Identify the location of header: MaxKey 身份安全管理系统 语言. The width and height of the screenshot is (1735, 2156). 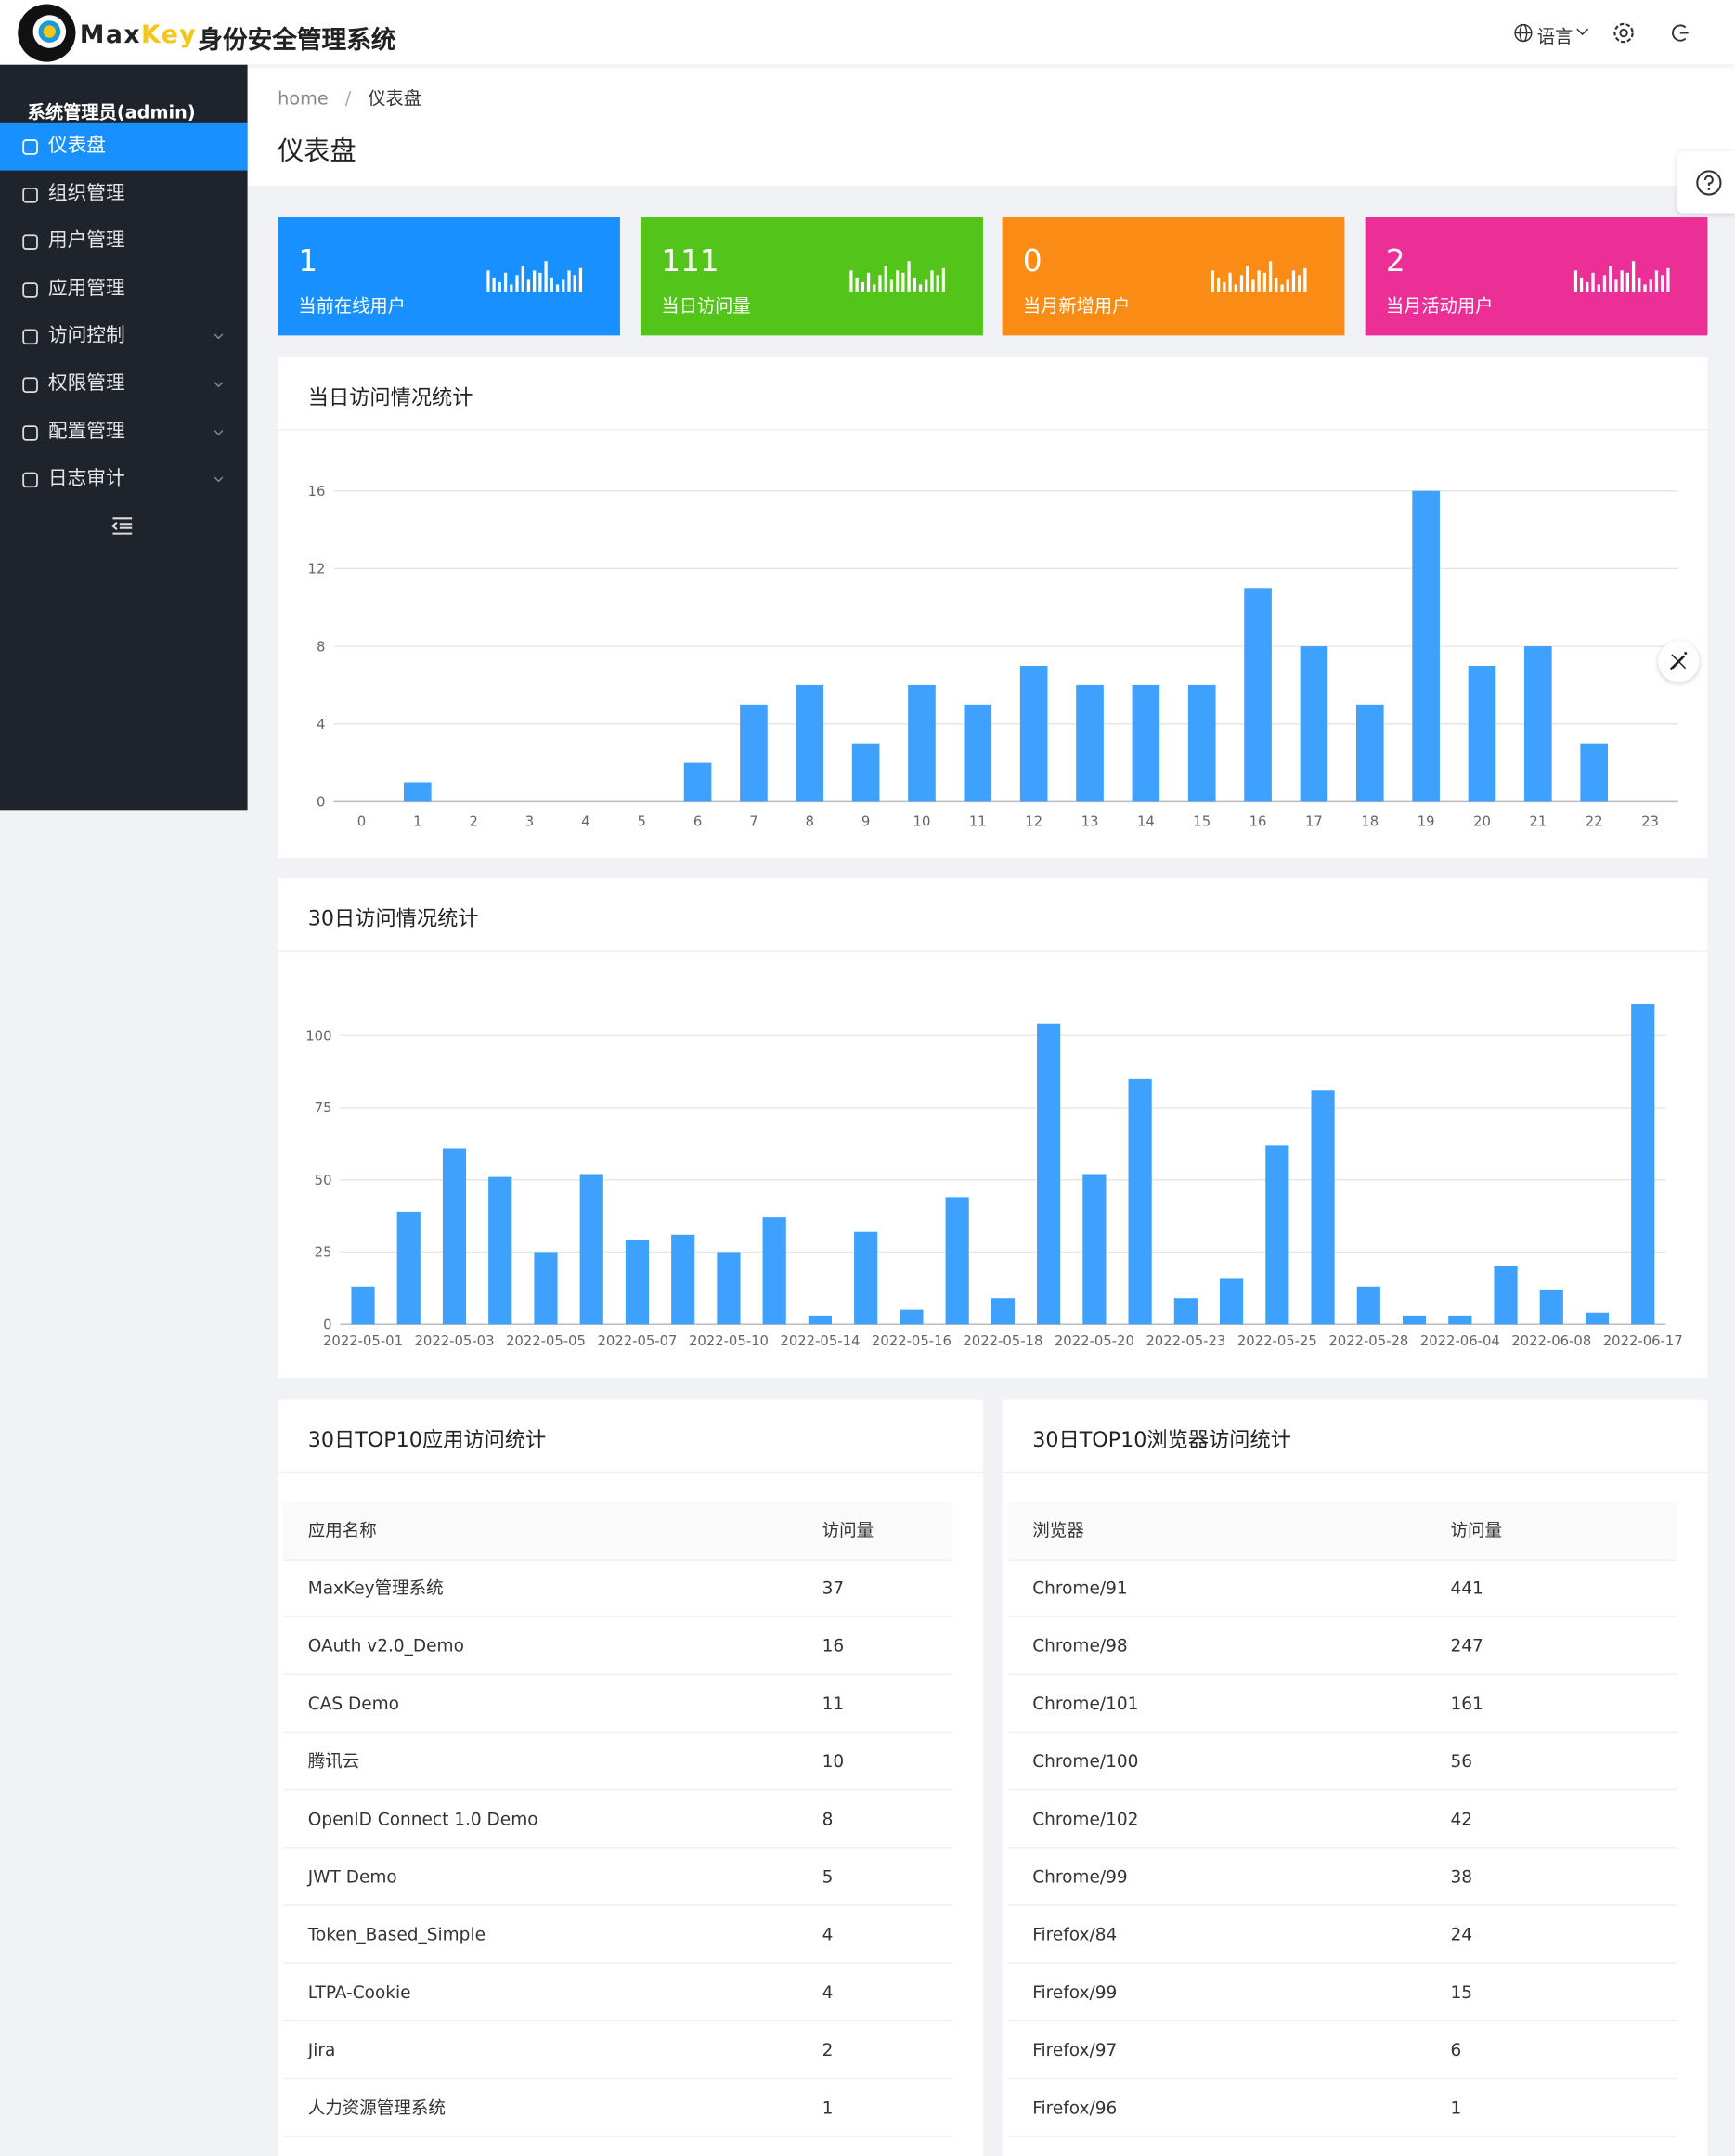
(867, 32).